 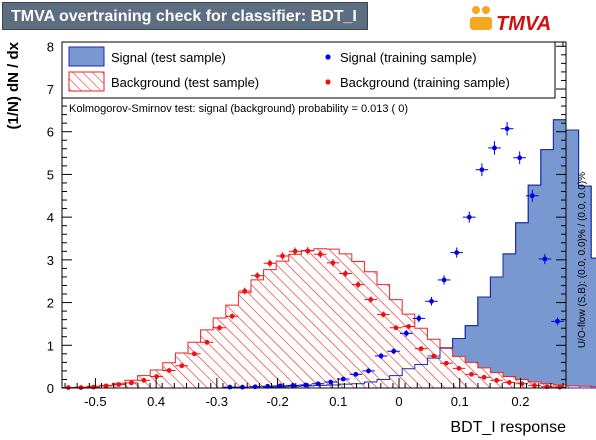 I want to click on y-tick-label: 2, so click(x=50, y=303).